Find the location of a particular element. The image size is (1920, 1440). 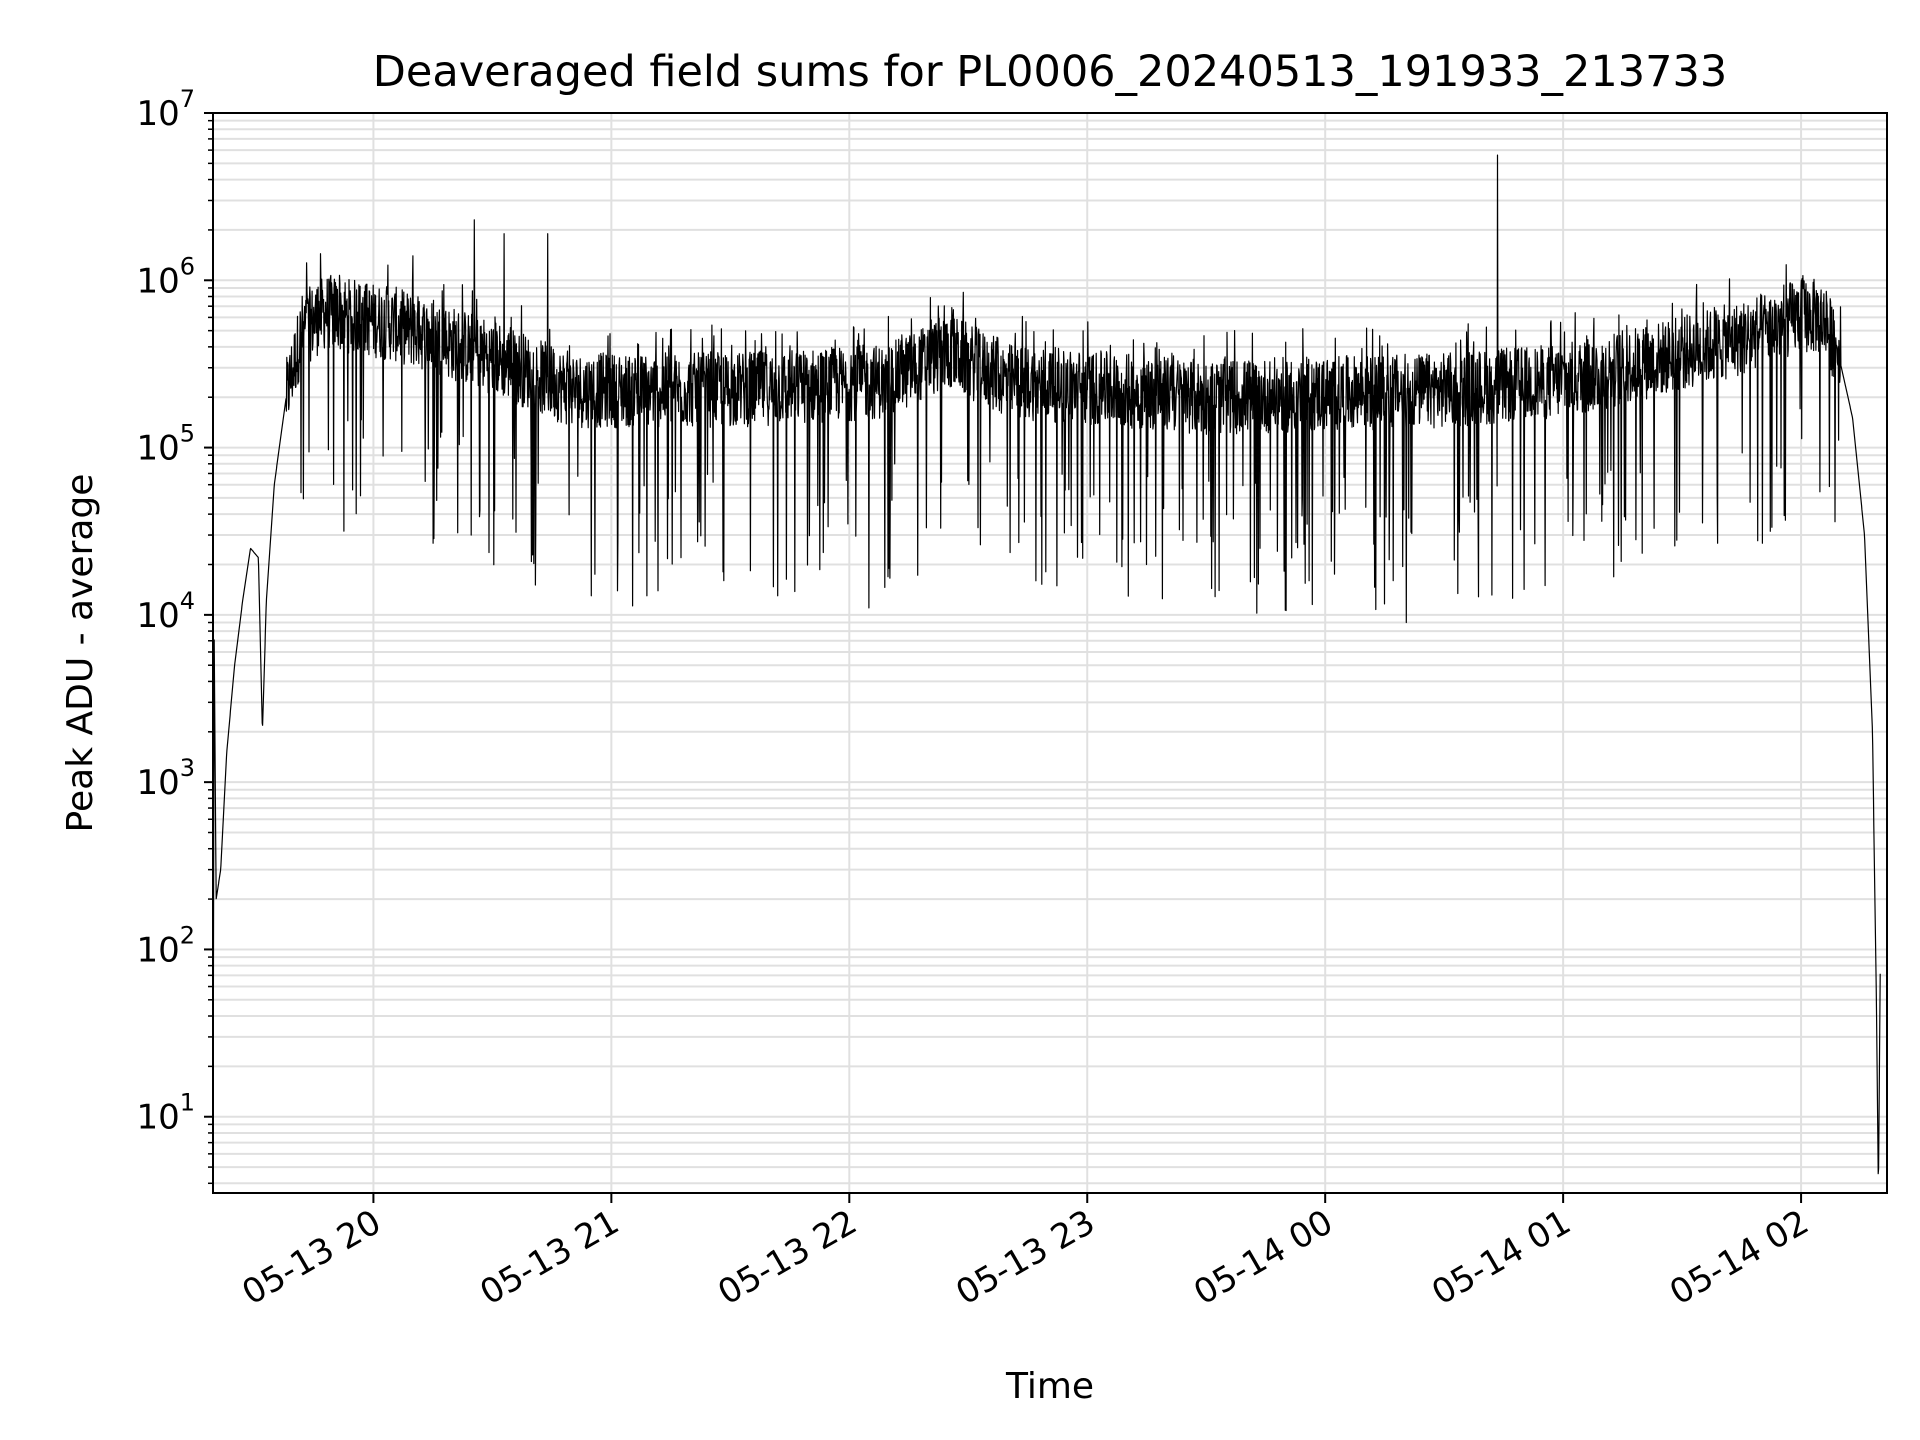

x-tick-label: 05-13 21 is located at coordinates (549, 1257).